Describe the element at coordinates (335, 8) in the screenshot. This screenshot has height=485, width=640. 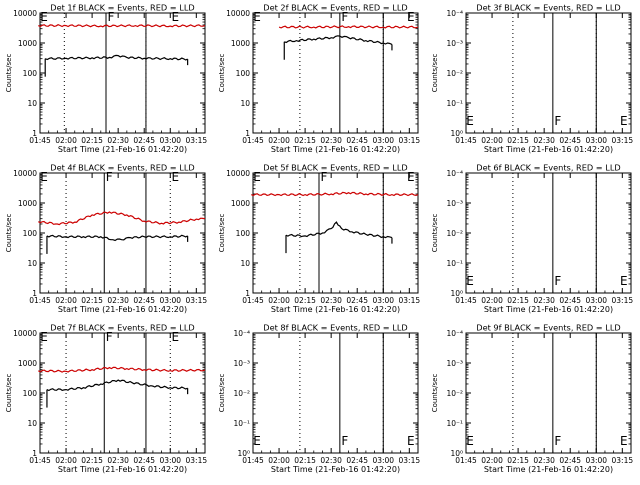
I see `plot-title: Det 2f BLACK = Events, RED = LLD` at that location.